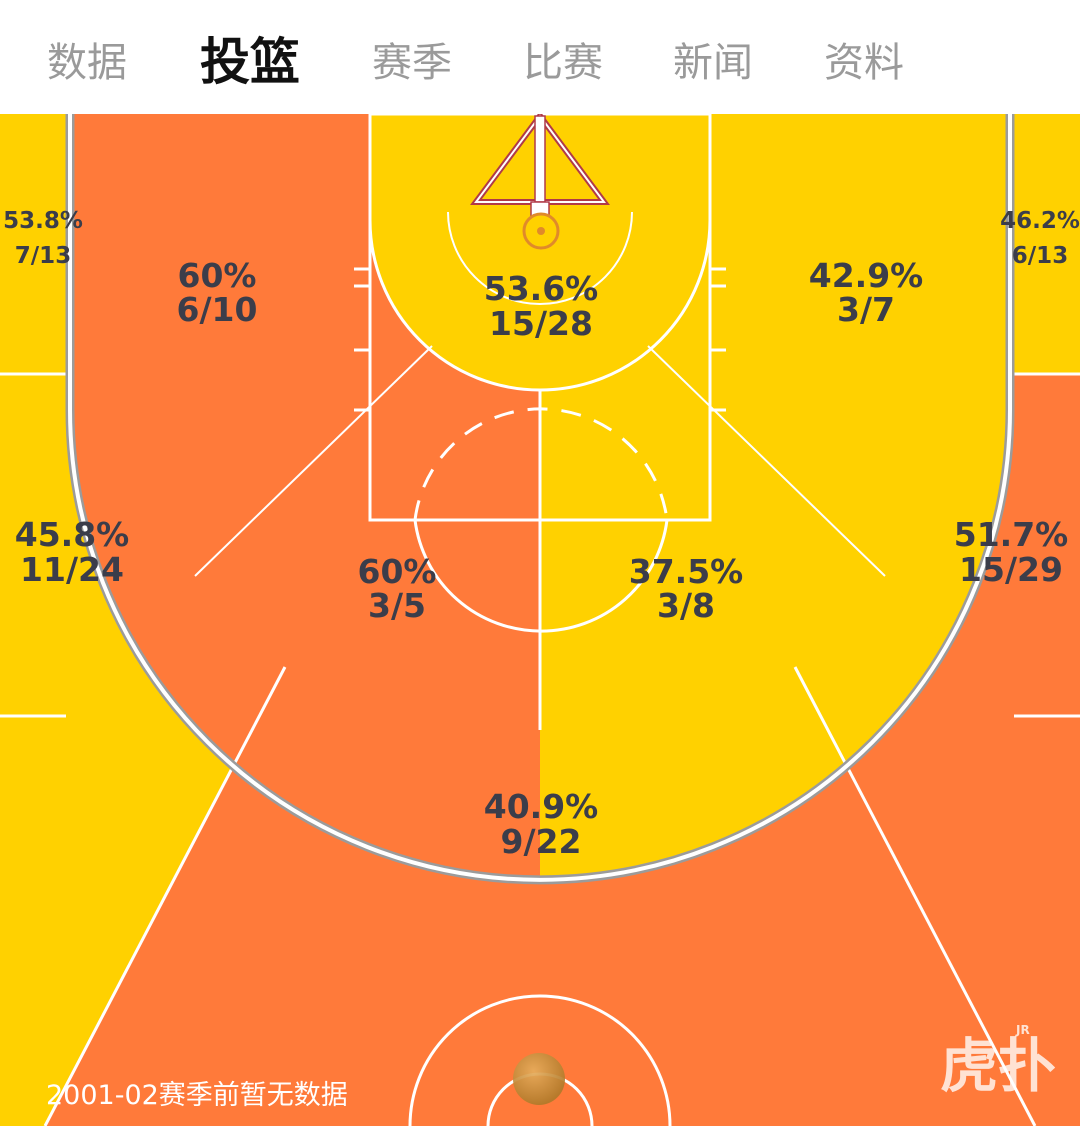  What do you see at coordinates (998, 1066) in the screenshot?
I see `svg-text: 虎扑` at bounding box center [998, 1066].